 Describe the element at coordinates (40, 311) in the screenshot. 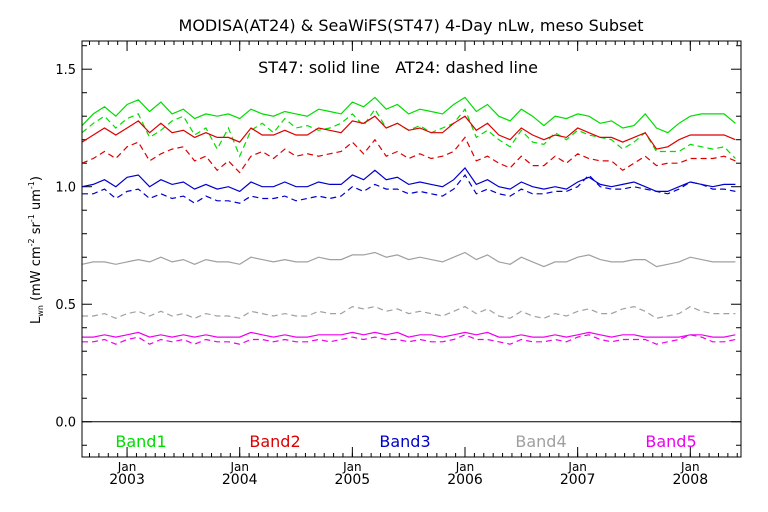

I see `y-label-subscript: wn` at that location.